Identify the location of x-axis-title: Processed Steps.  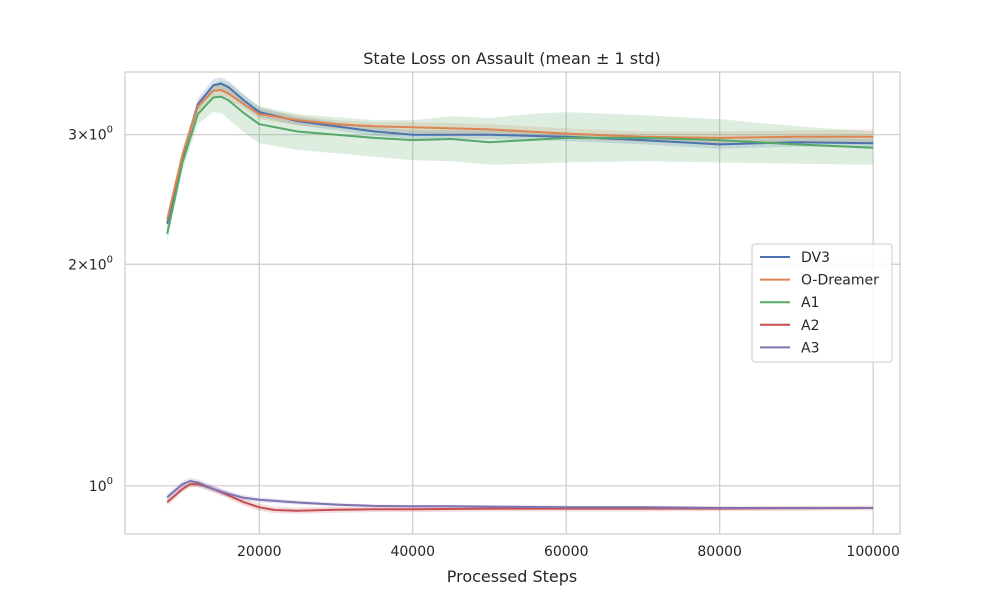
(512, 576).